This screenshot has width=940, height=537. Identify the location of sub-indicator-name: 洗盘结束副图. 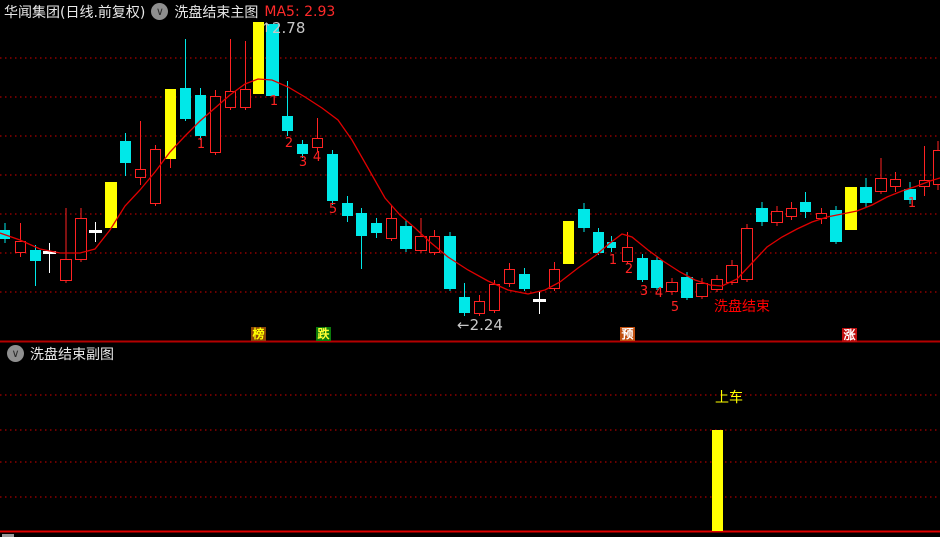
(72, 354).